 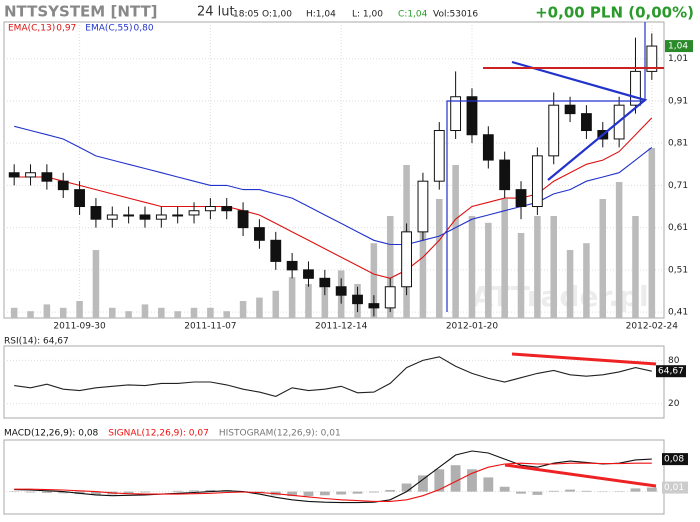 What do you see at coordinates (51, 434) in the screenshot?
I see `legend: MACD(12,26,9): 0,08` at bounding box center [51, 434].